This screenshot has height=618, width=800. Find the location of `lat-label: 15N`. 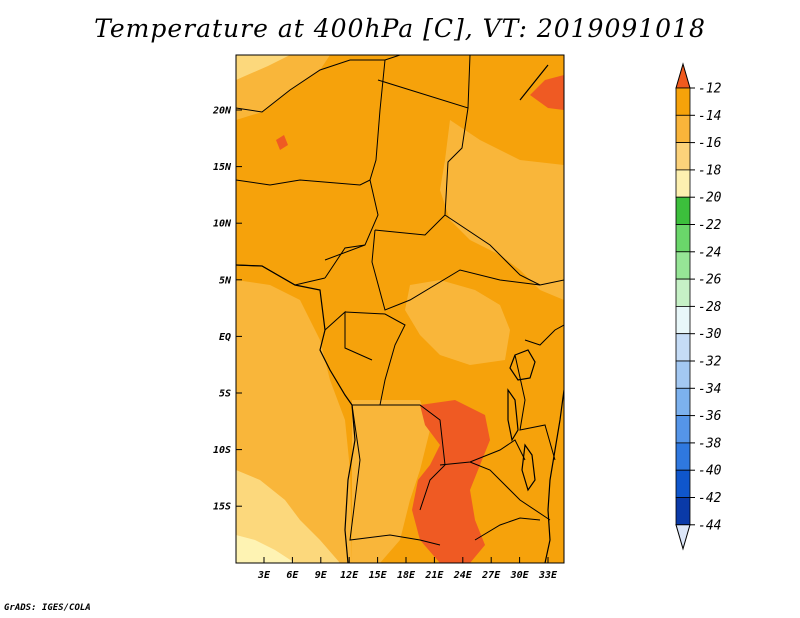

lat-label: 15N is located at coordinates (222, 167).